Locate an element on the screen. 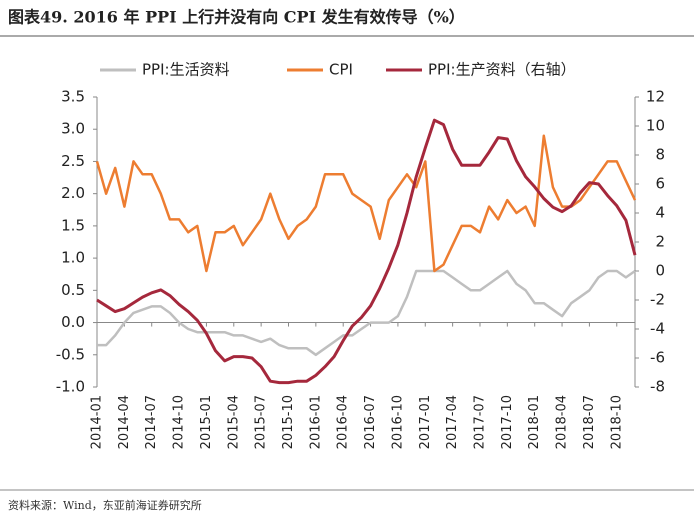 This screenshot has height=526, width=694. x-tick-label: 2014-10 is located at coordinates (179, 422).